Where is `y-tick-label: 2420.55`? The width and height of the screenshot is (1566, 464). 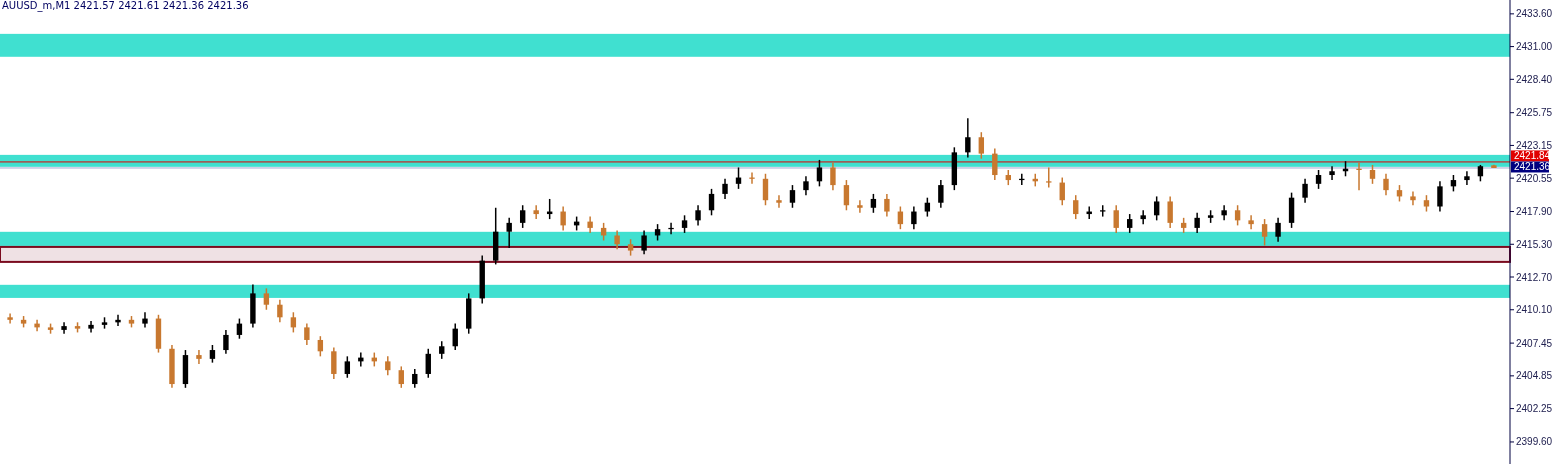
y-tick-label: 2420.55 is located at coordinates (1534, 178).